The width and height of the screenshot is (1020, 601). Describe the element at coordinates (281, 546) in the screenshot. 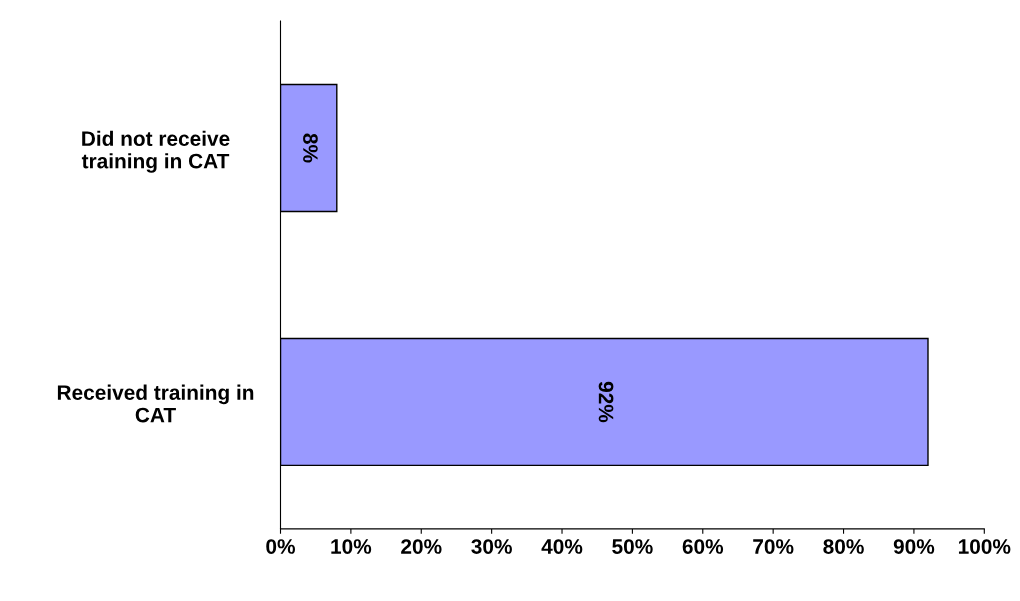

I see `x-tick-label: 0%` at that location.